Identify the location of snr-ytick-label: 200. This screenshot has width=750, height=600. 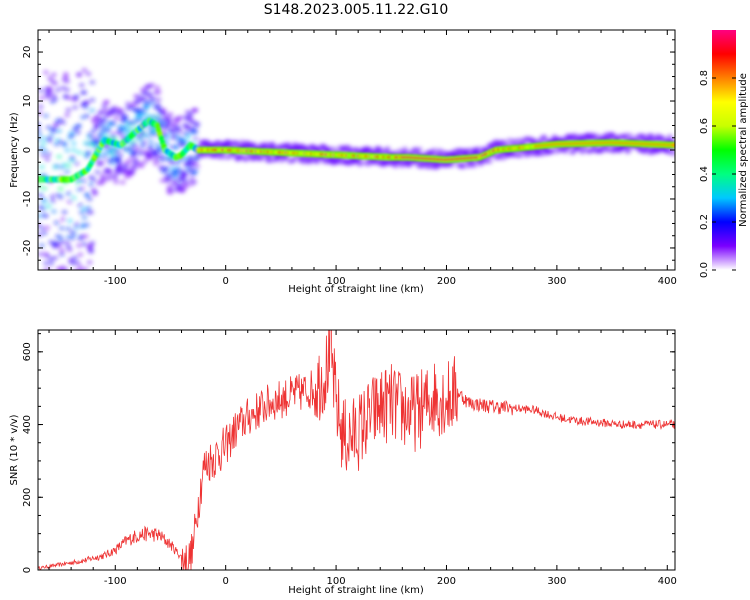
(27, 497).